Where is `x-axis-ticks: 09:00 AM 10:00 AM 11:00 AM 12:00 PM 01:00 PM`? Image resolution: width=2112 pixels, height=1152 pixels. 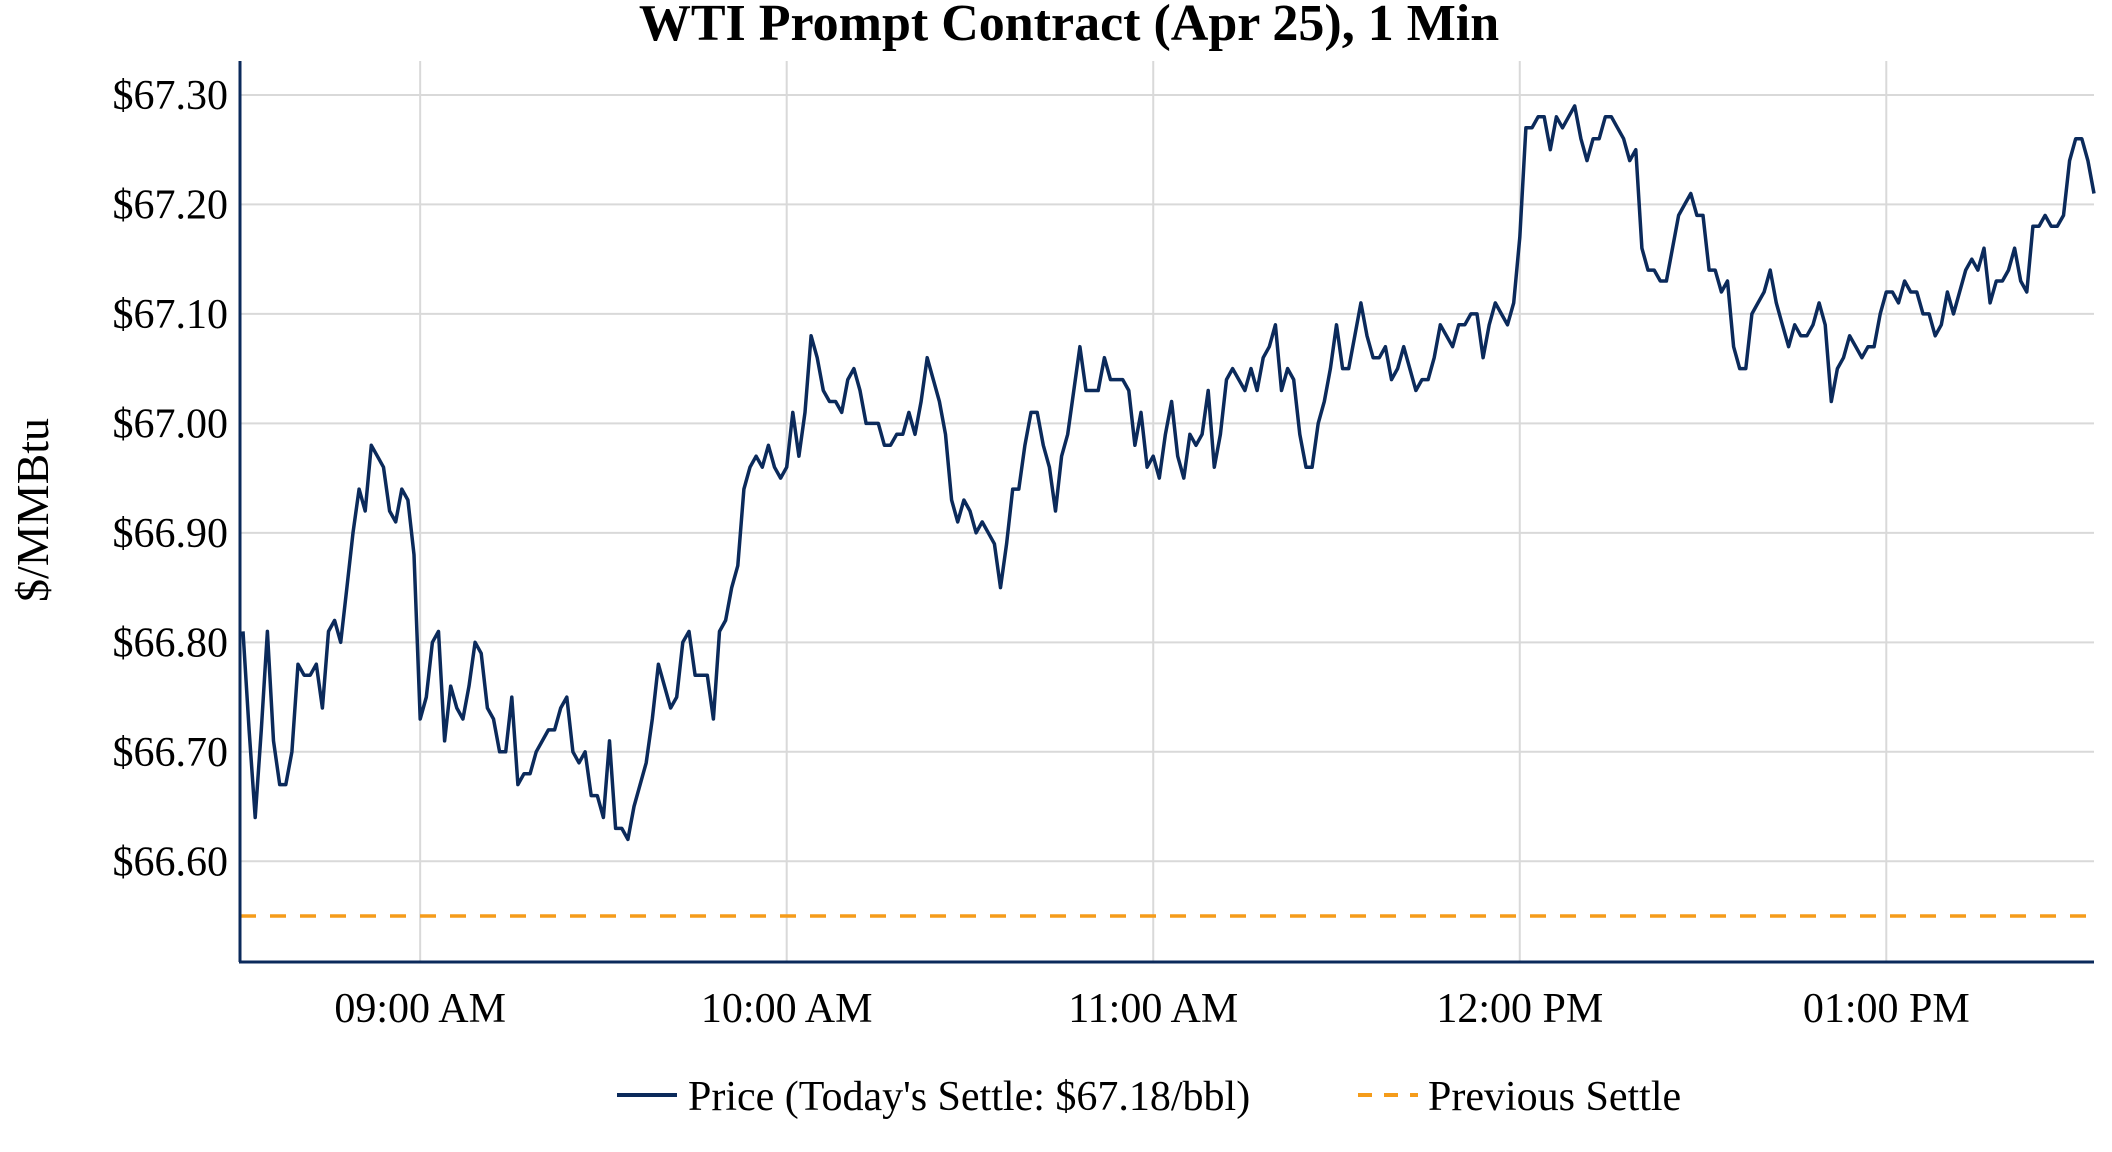
x-axis-ticks: 09:00 AM 10:00 AM 11:00 AM 12:00 PM 01:00 PM is located at coordinates (1151, 1009).